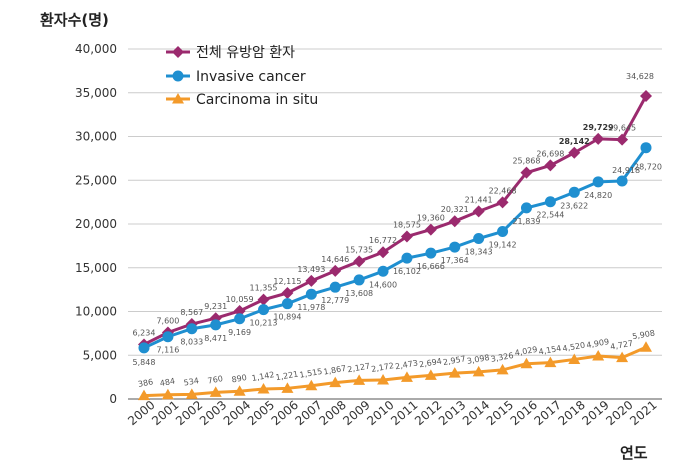  Describe the element at coordinates (383, 240) in the screenshot. I see `data-label-total: 16,772` at that location.